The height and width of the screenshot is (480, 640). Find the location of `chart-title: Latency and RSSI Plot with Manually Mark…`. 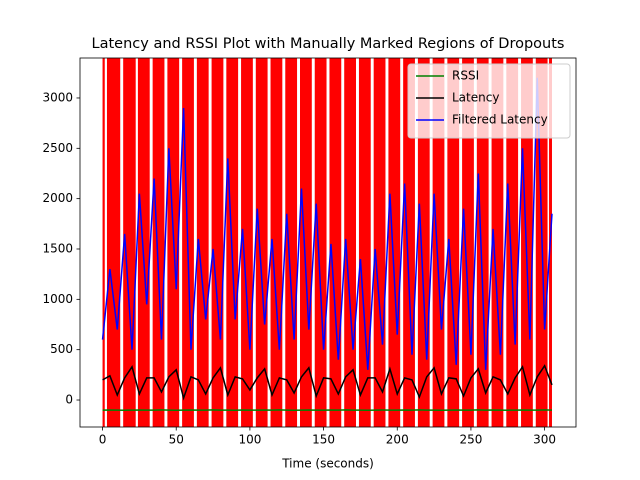

chart-title: Latency and RSSI Plot with Manually Mark… is located at coordinates (328, 44).